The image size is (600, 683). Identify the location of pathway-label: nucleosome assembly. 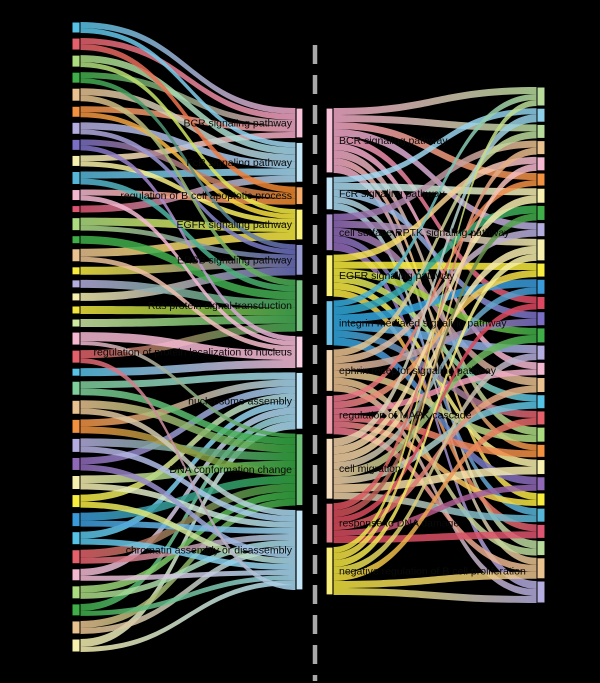
(240, 401).